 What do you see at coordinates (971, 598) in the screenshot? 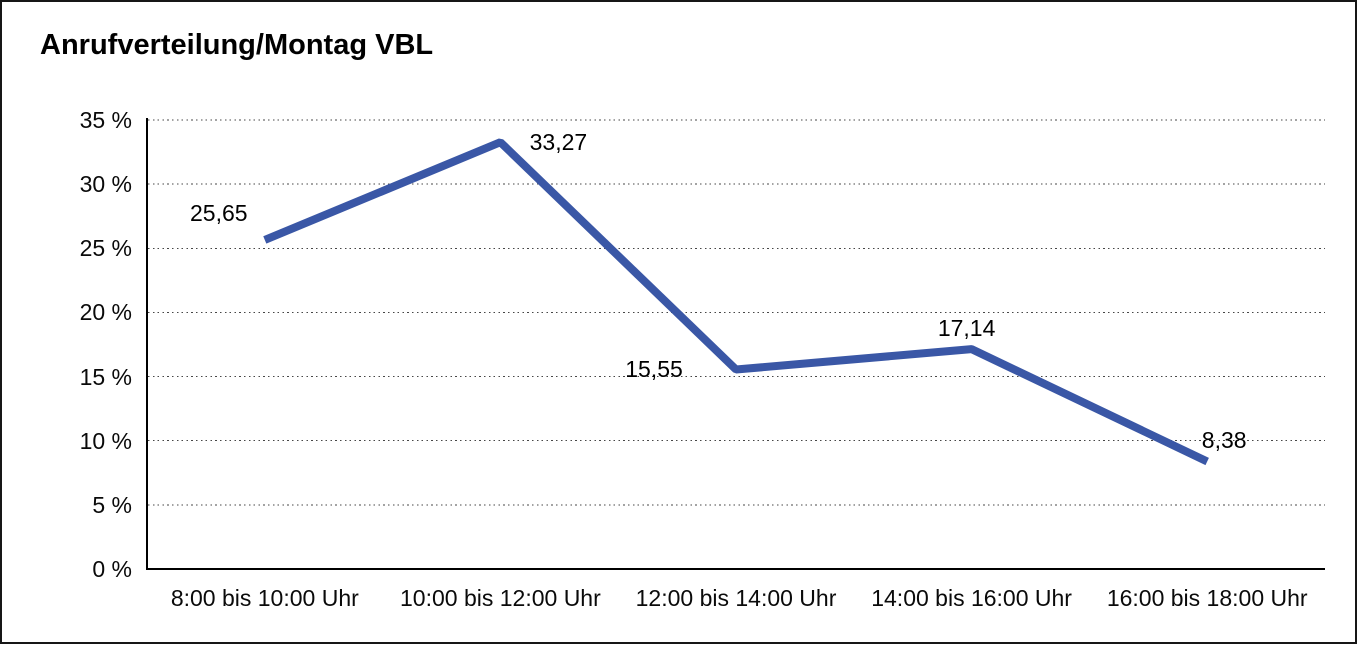
I see `x-tick-label-3: 14:00 bis 16:00 Uhr` at bounding box center [971, 598].